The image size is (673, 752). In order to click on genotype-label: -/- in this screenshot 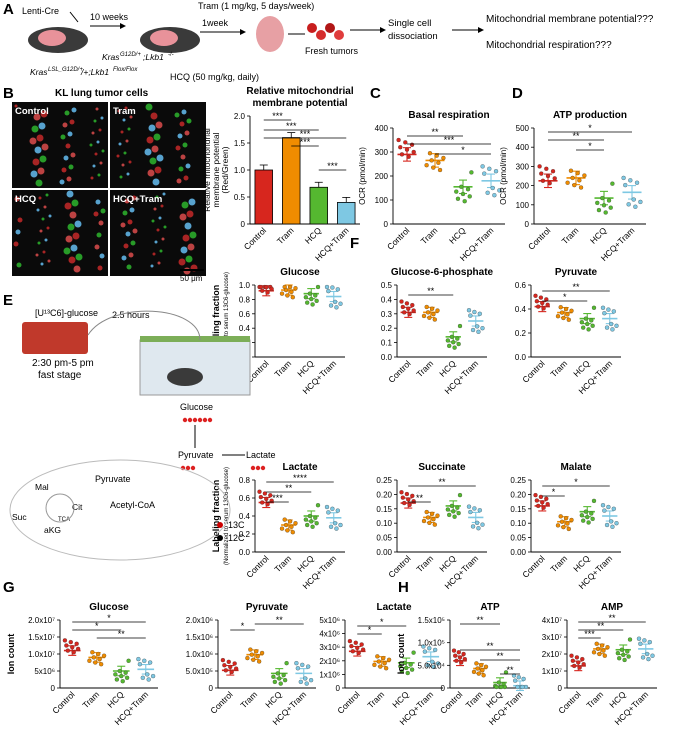, I will do `click(171, 55)`.